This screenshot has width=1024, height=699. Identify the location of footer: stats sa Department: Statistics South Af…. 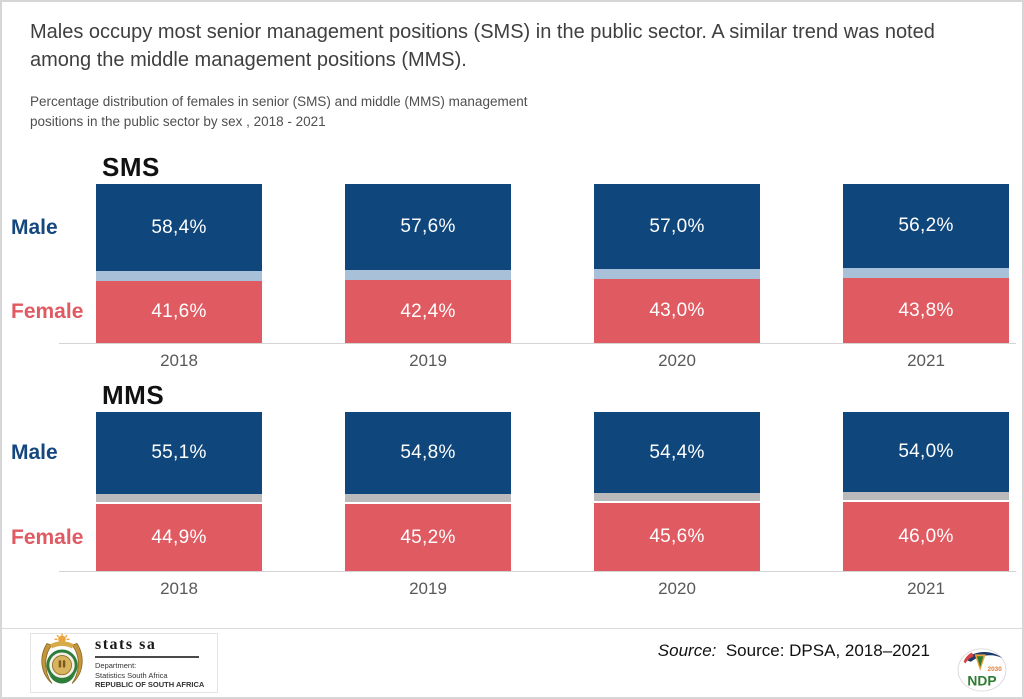
(512, 662).